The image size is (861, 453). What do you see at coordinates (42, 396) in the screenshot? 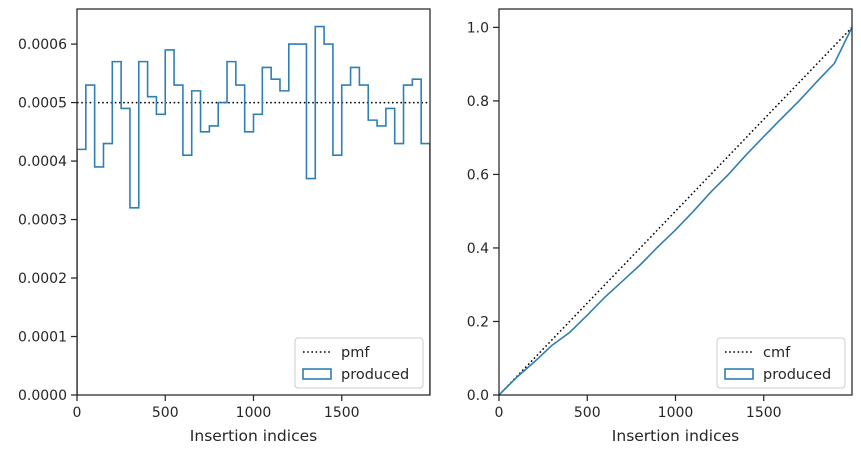
I see `y-tick-label: 0.0000` at bounding box center [42, 396].